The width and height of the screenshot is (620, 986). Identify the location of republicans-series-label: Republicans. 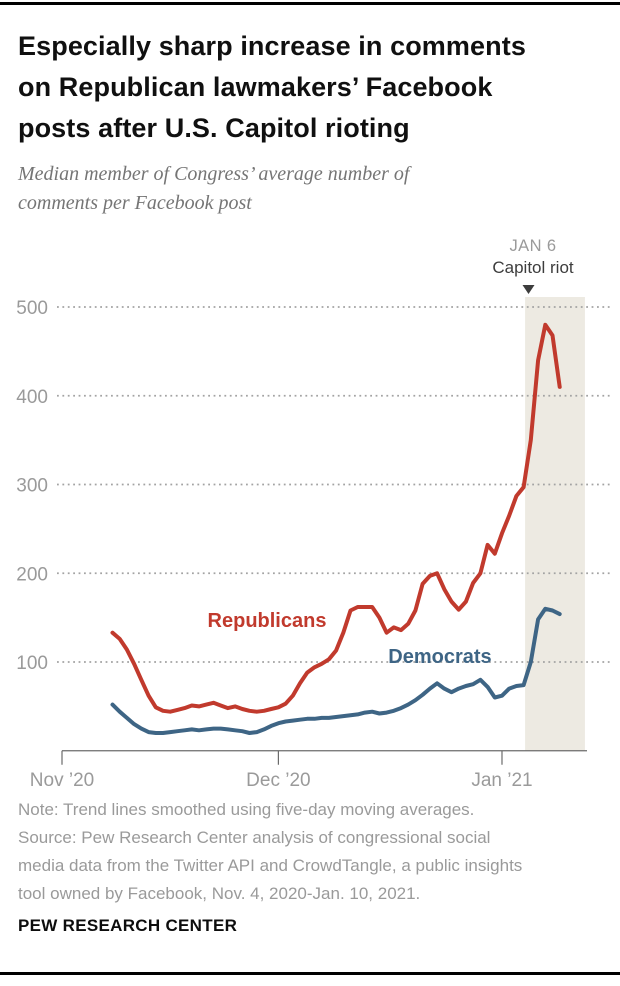
(267, 621).